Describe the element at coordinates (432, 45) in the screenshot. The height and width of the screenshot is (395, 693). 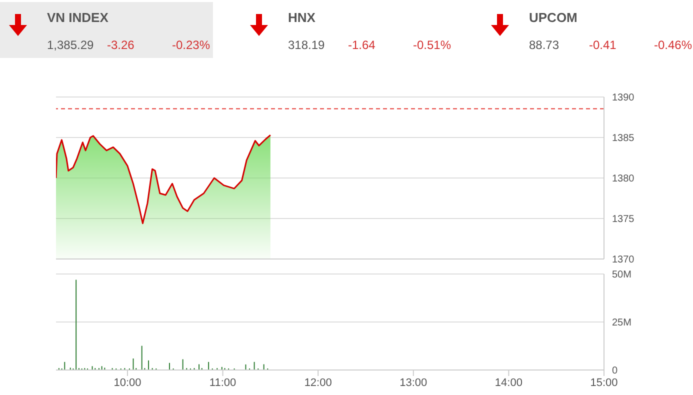
I see `text: -0.51%` at that location.